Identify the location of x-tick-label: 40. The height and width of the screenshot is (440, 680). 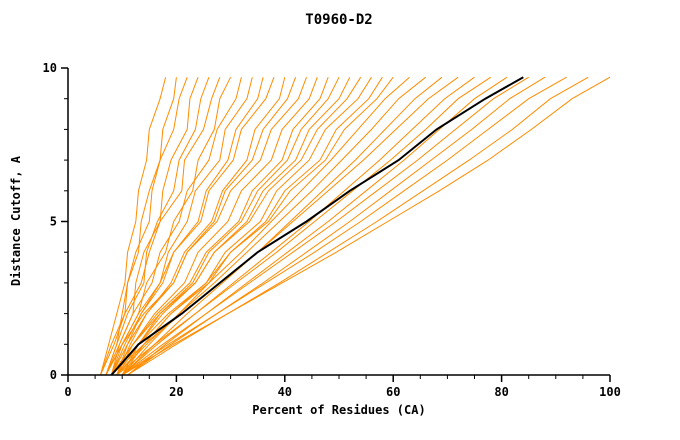
(285, 392).